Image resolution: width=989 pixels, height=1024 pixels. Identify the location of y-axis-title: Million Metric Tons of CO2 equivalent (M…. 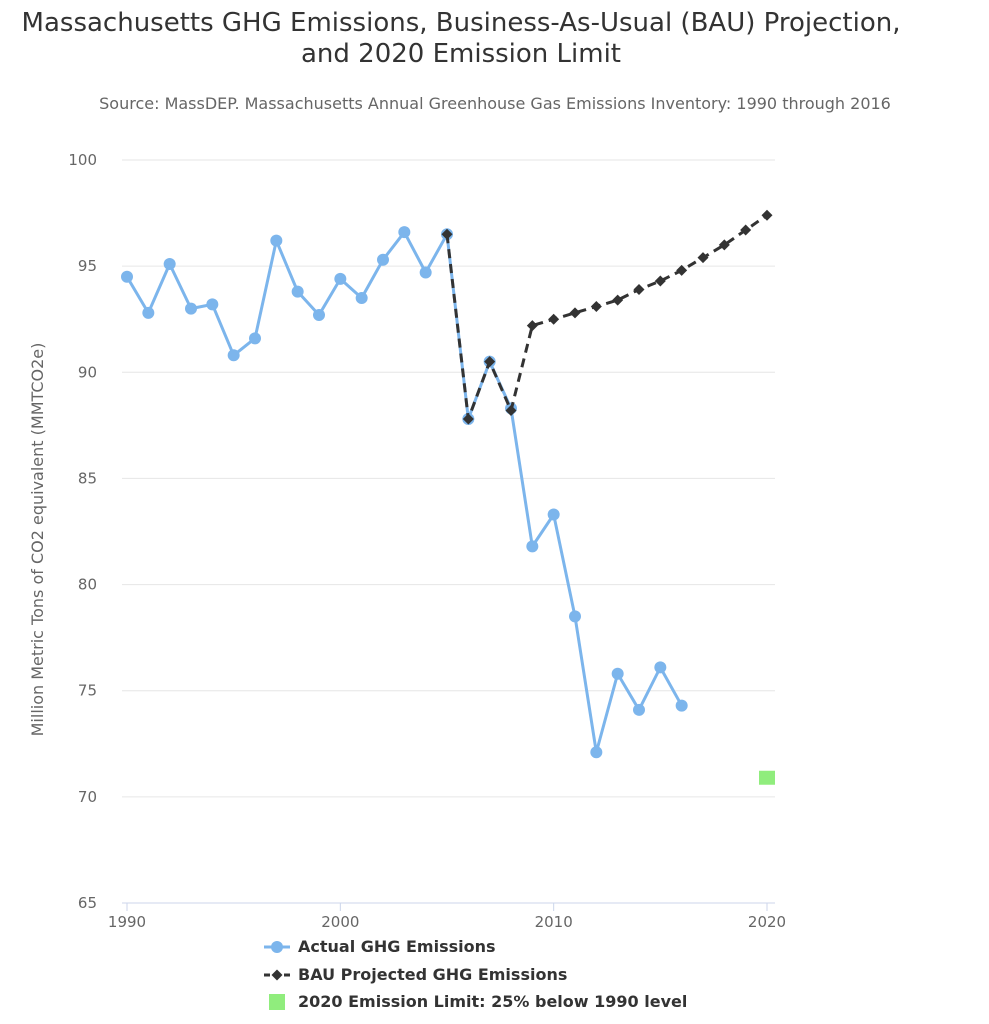
(37, 540).